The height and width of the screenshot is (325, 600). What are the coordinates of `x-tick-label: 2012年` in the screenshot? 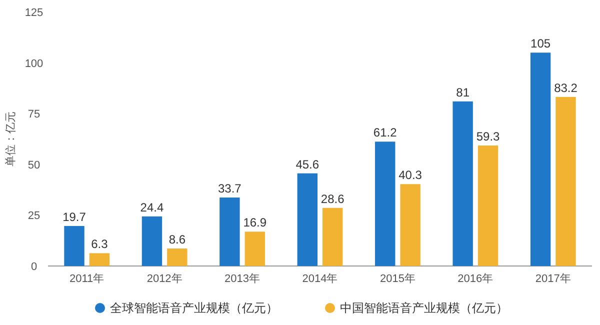 It's located at (164, 279).